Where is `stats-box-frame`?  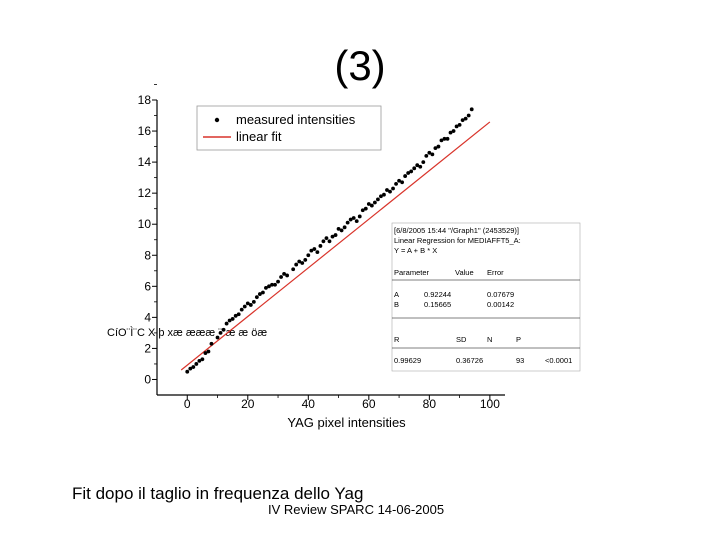
stats-box-frame is located at coordinates (486, 297).